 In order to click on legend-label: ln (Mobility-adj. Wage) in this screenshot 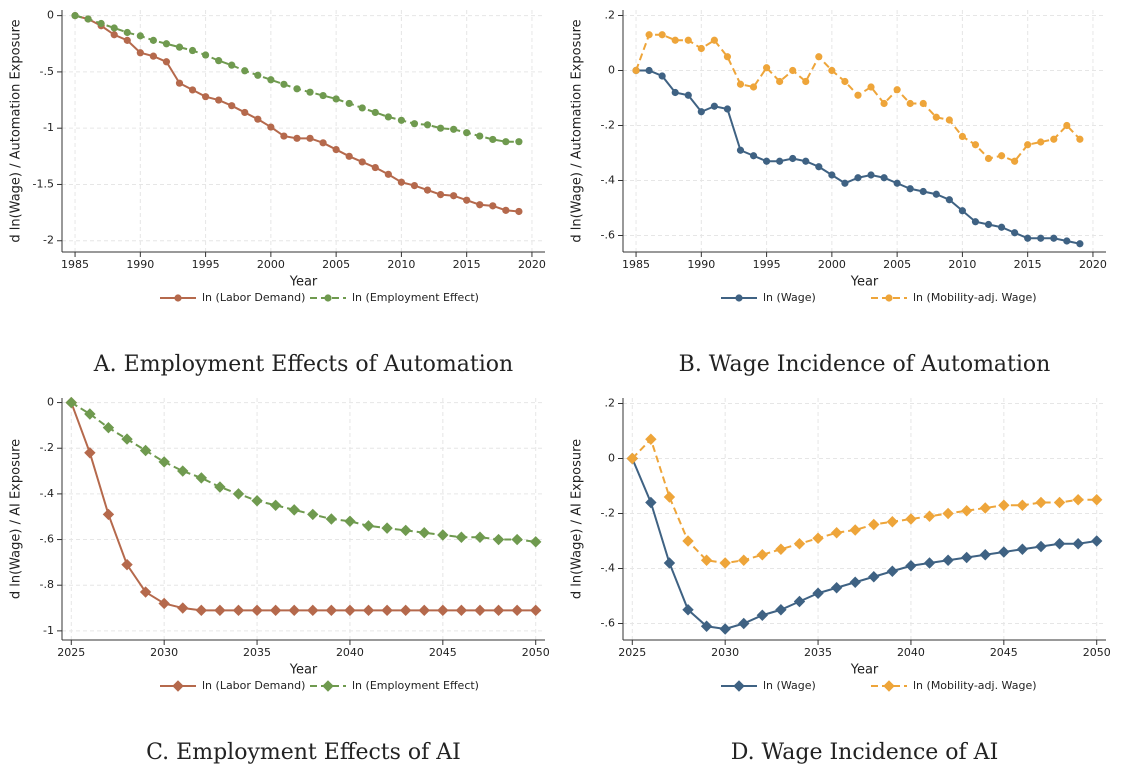, I will do `click(975, 297)`.